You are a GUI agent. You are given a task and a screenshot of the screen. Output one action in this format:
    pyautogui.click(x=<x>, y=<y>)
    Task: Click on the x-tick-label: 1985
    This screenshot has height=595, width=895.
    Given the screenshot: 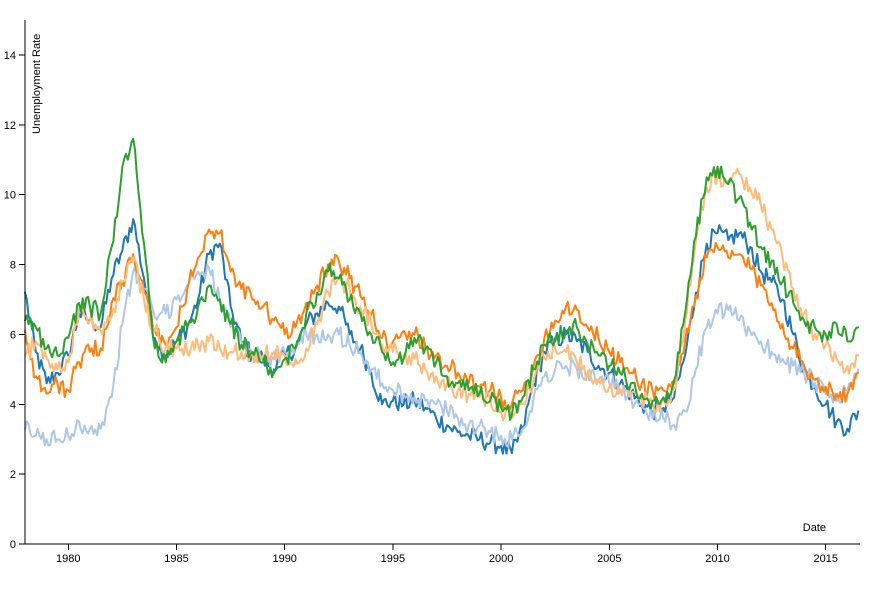 What is the action you would take?
    pyautogui.click(x=176, y=559)
    